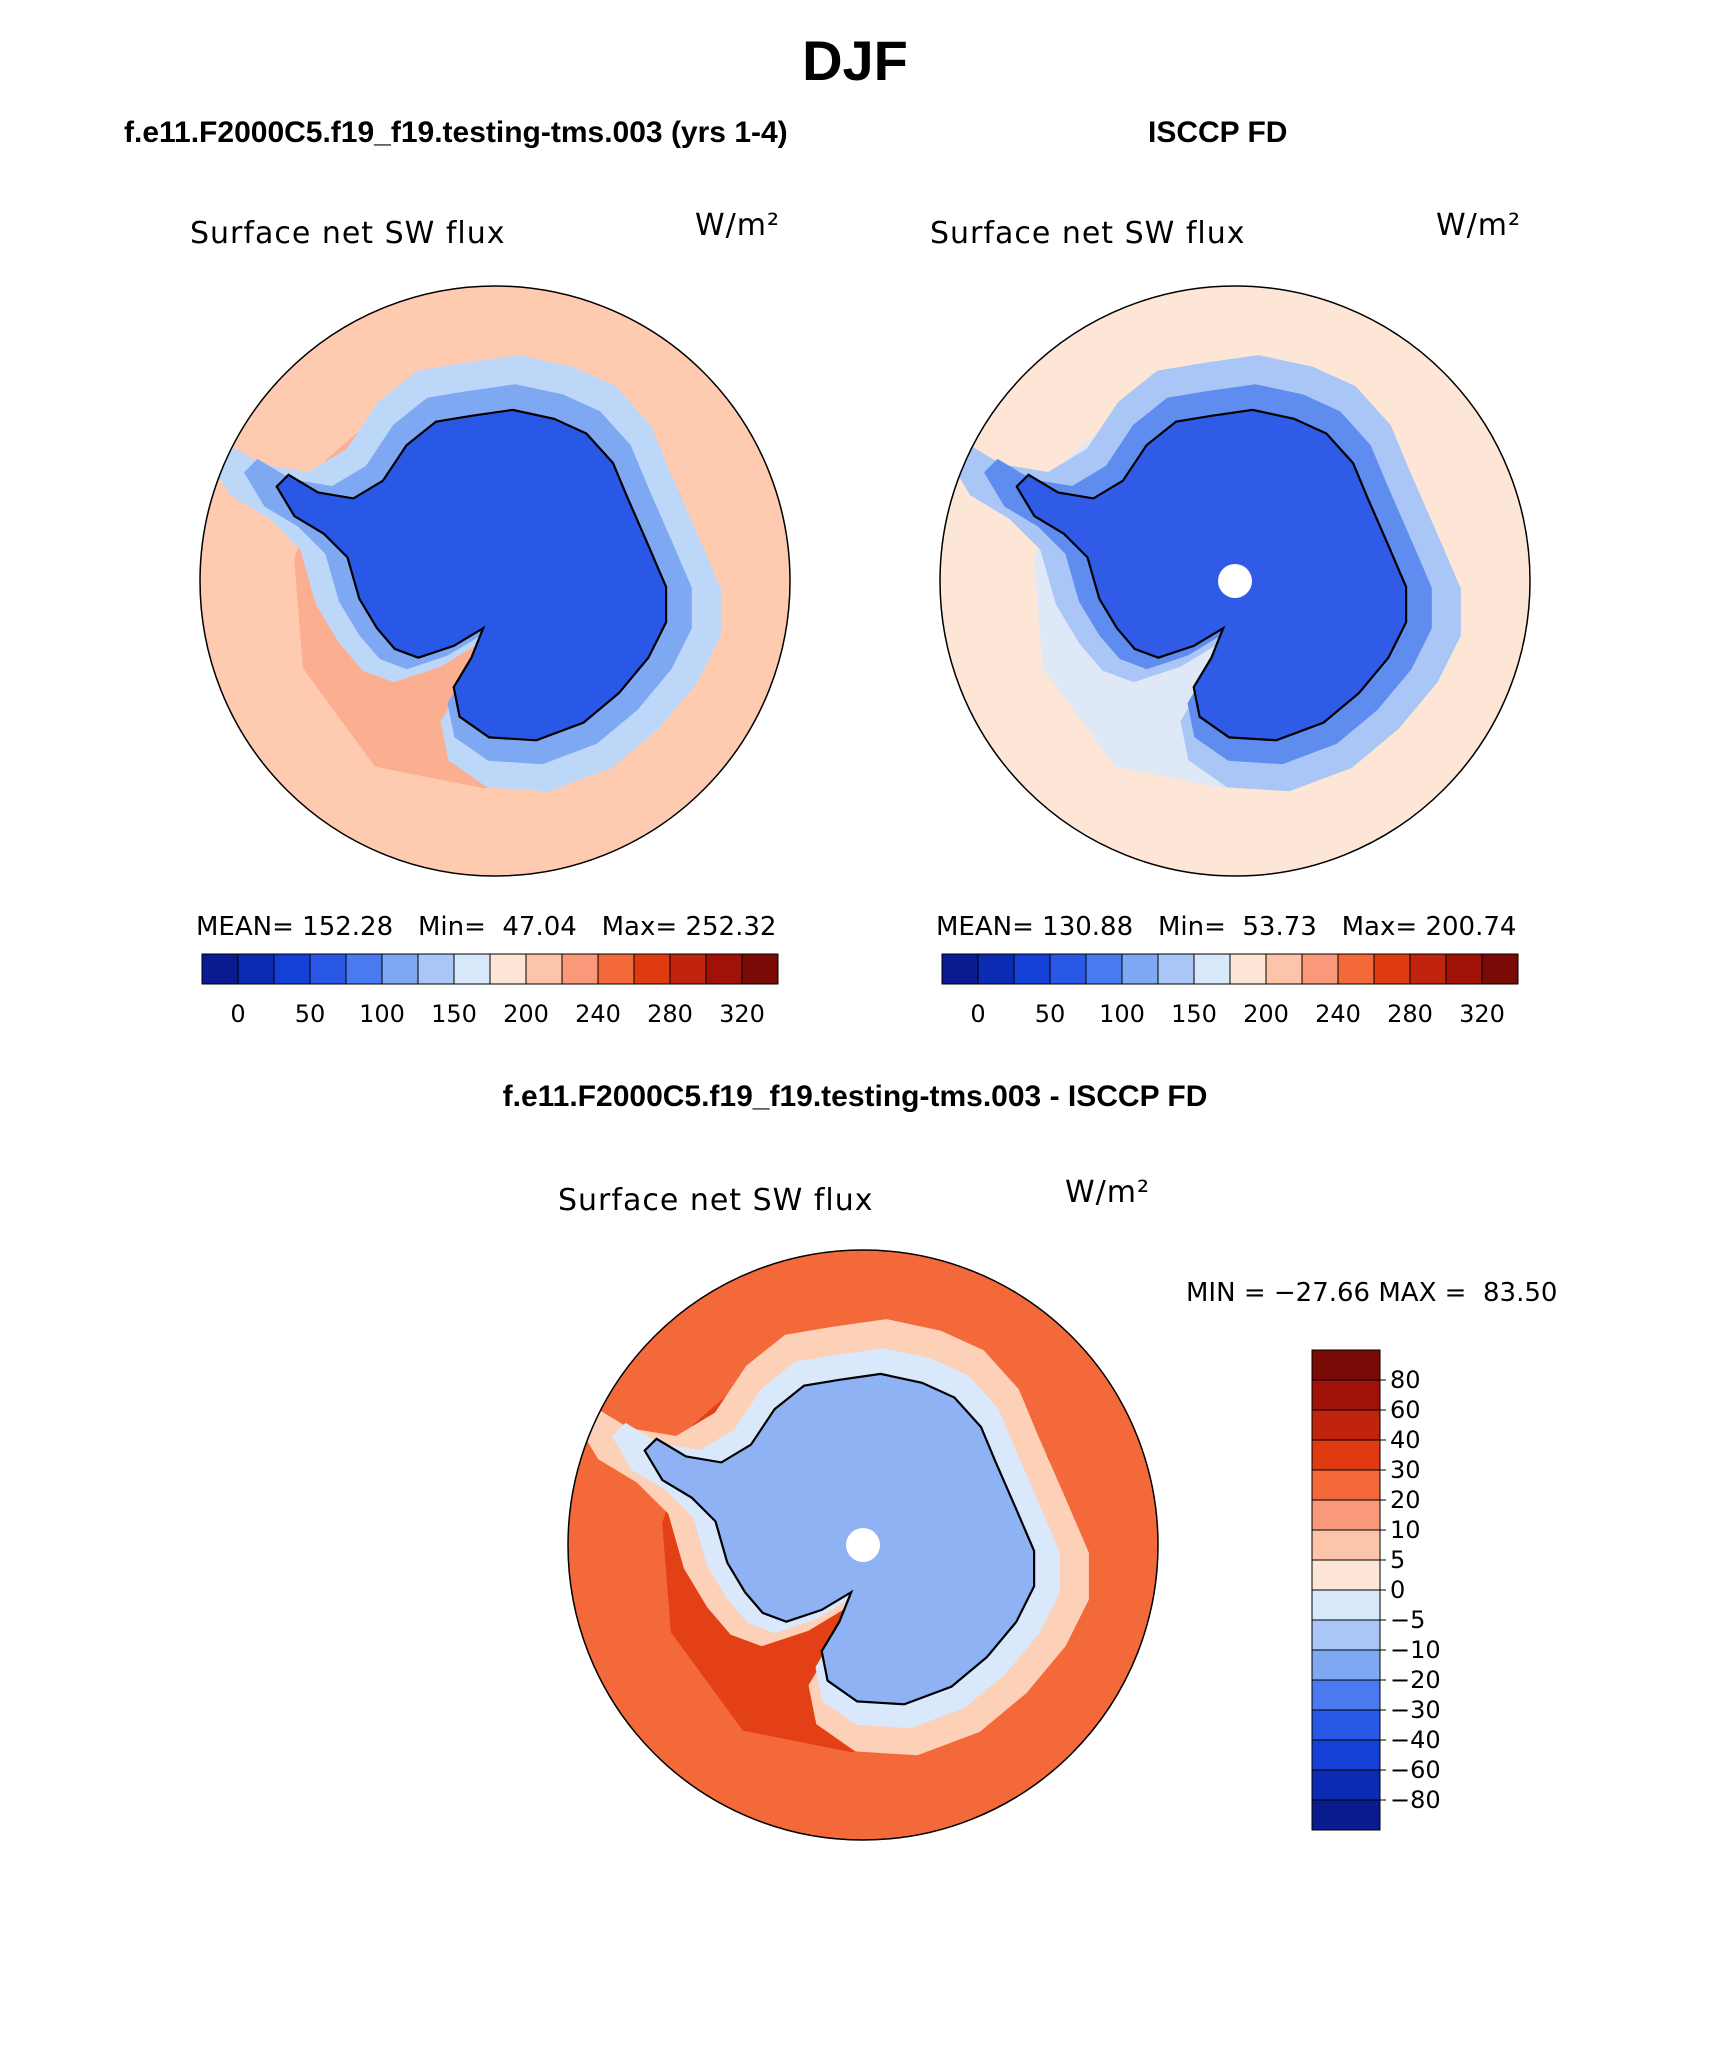  Describe the element at coordinates (245, 927) in the screenshot. I see `model-mean-label: MEAN=` at that location.